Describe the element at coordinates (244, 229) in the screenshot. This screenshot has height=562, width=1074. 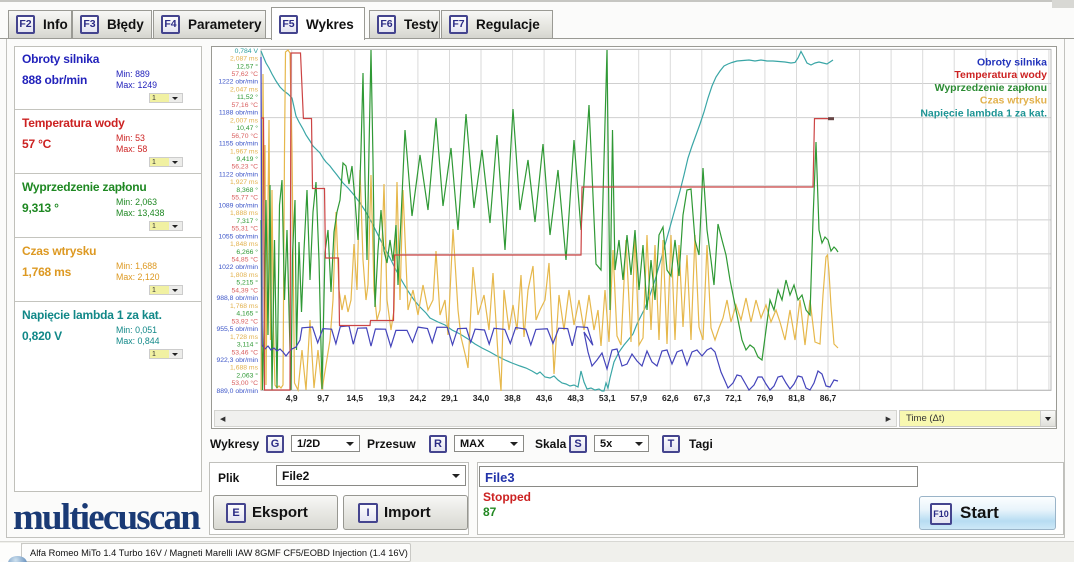
I see `svg-text: 55,31 °C` at that location.